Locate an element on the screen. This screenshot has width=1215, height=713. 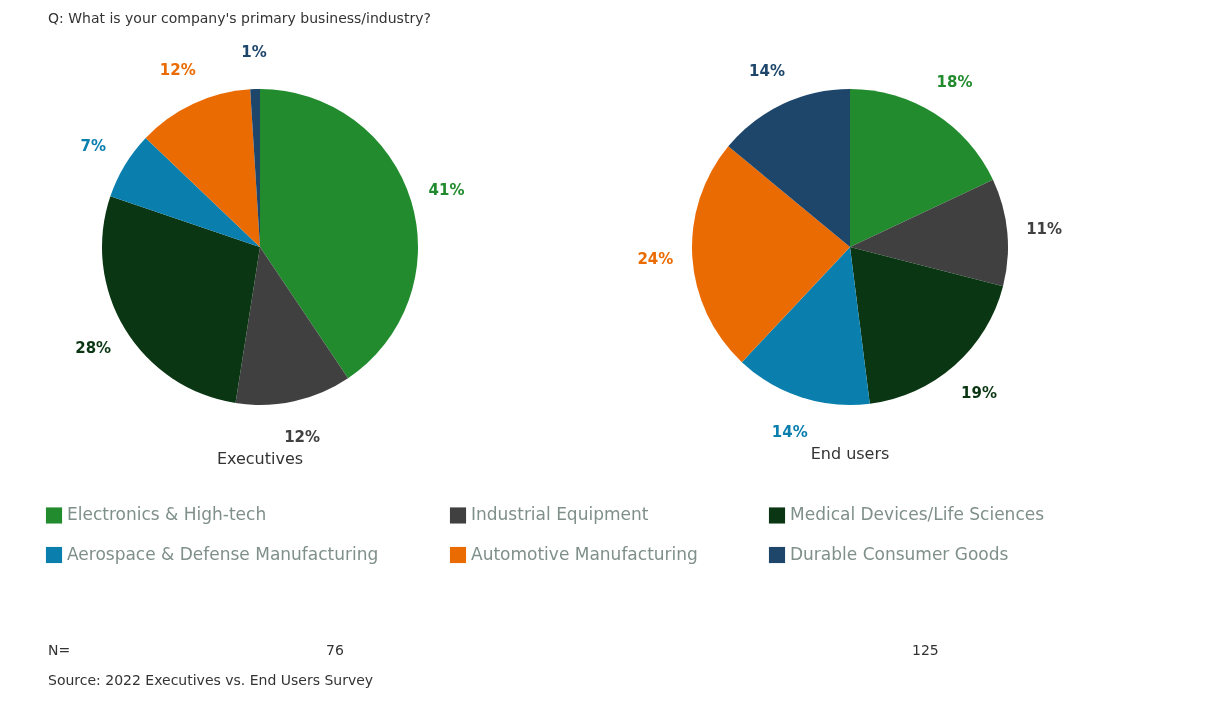
text: 125 is located at coordinates (925, 650).